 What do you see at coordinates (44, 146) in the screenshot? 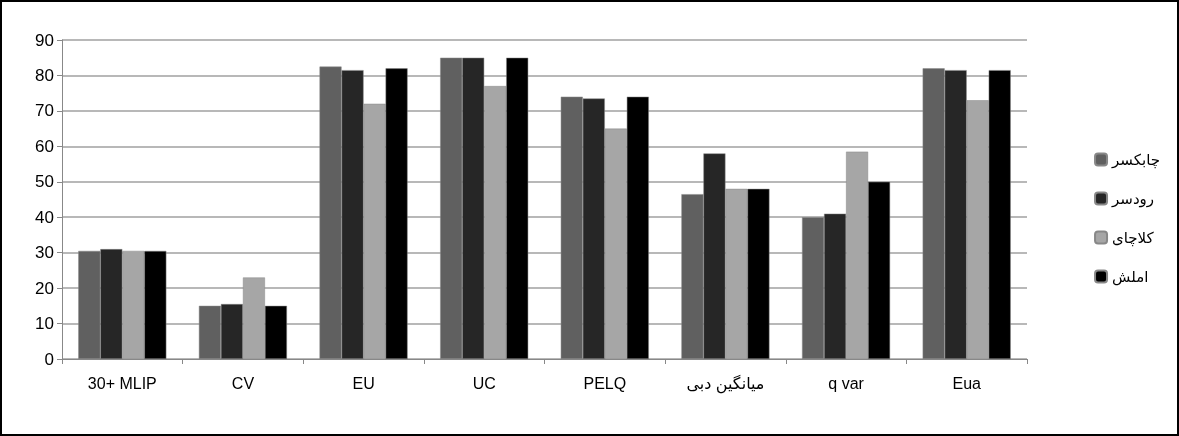
I see `y-tick-label: 60` at bounding box center [44, 146].